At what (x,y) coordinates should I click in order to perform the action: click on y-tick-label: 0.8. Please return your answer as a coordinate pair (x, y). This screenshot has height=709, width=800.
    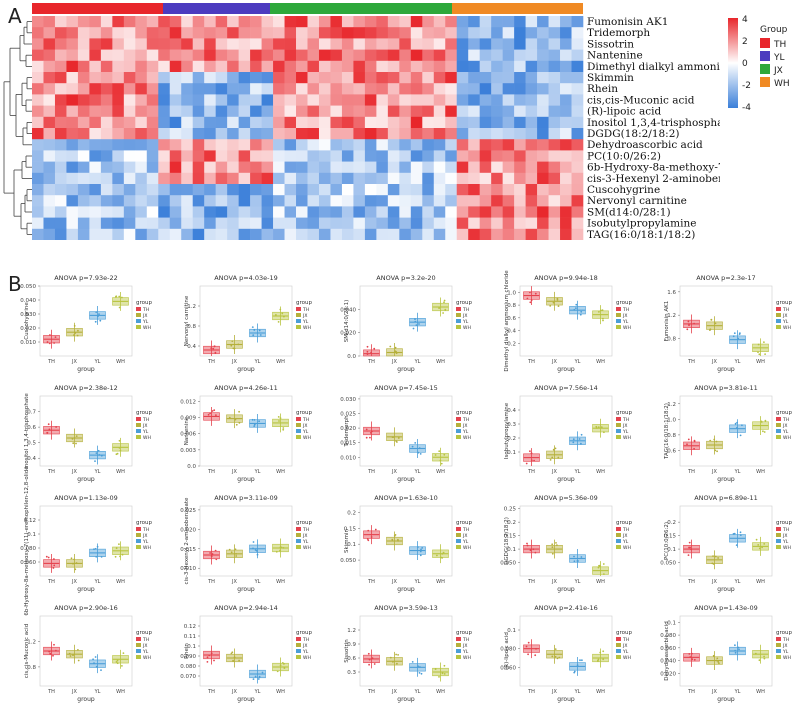
    Looking at the image, I should click on (671, 340).